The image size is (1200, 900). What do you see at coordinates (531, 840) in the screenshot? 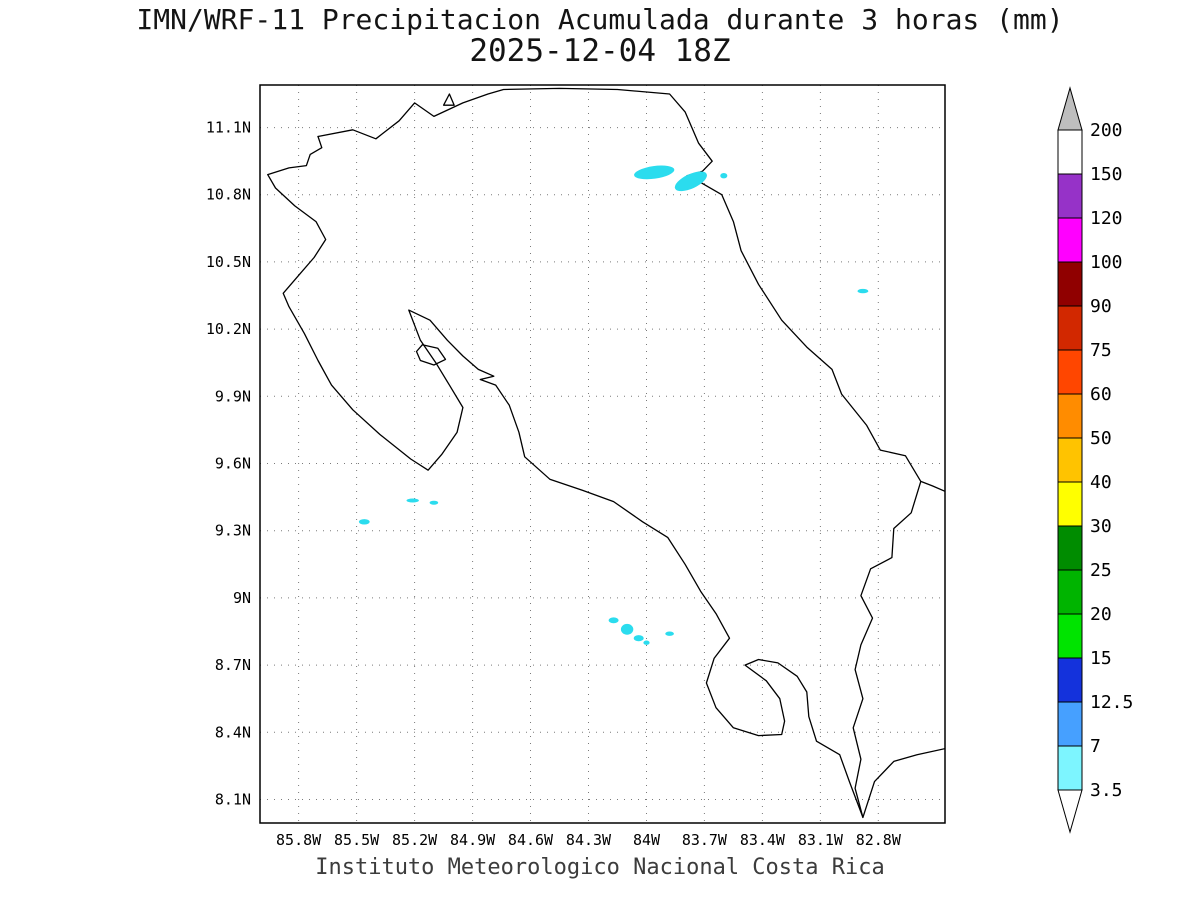
I see `lon-tick-label: 84.6W` at bounding box center [531, 840].